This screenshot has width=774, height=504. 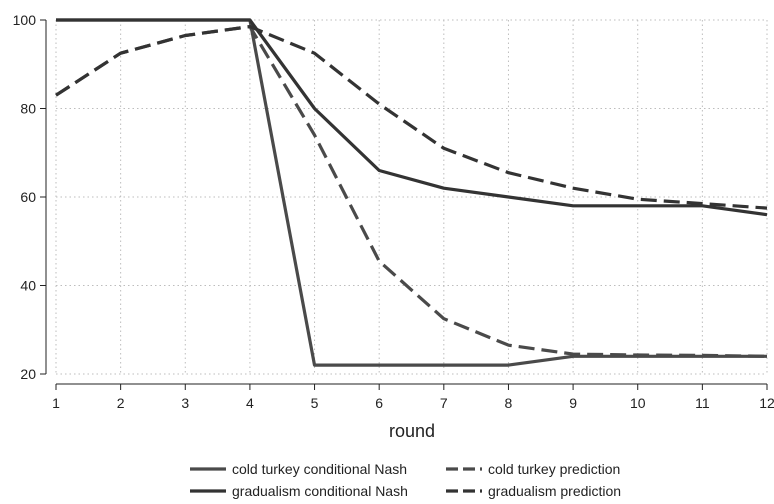 What do you see at coordinates (28, 109) in the screenshot?
I see `y-tick-label: 80` at bounding box center [28, 109].